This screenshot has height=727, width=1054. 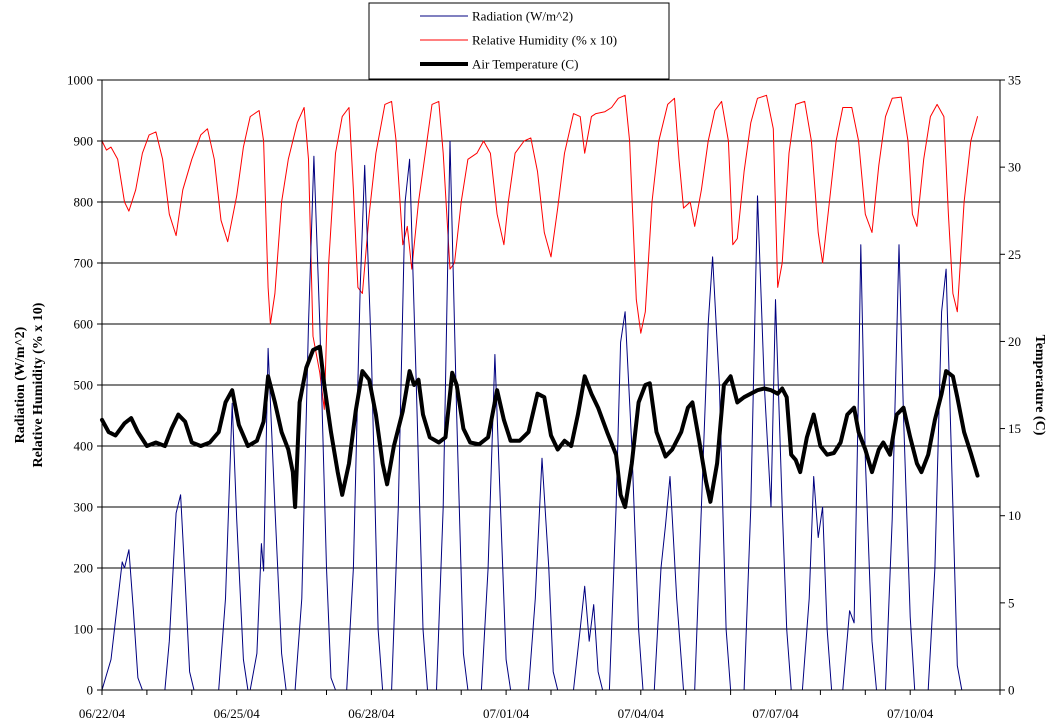 I want to click on left-tick-label-2: 200, so click(x=84, y=568).